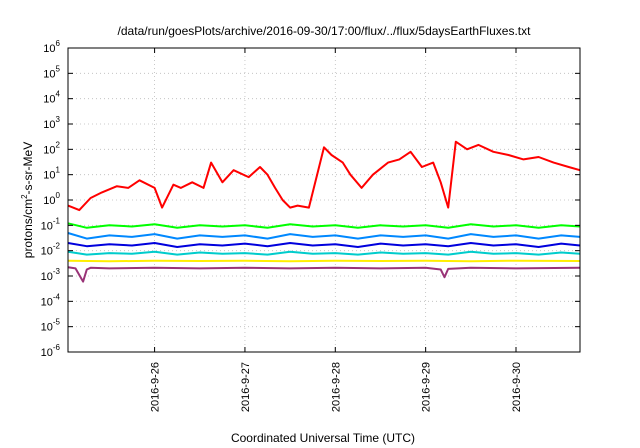 This screenshot has height=448, width=640. Describe the element at coordinates (57, 322) in the screenshot. I see `y-tick-label-exponent: -5` at that location.